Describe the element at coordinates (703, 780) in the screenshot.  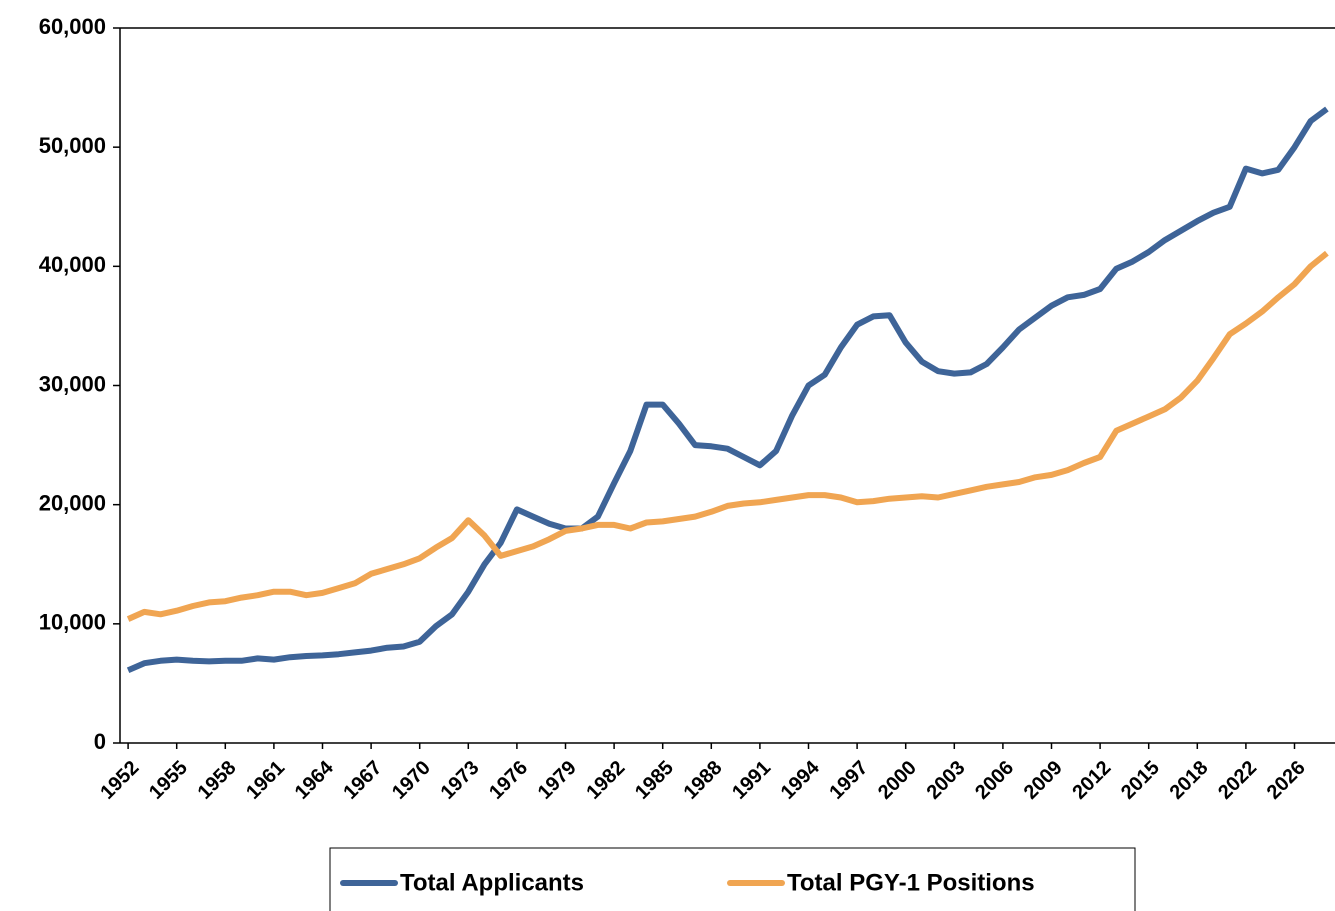
I see `x-tick-label: 1988` at that location.